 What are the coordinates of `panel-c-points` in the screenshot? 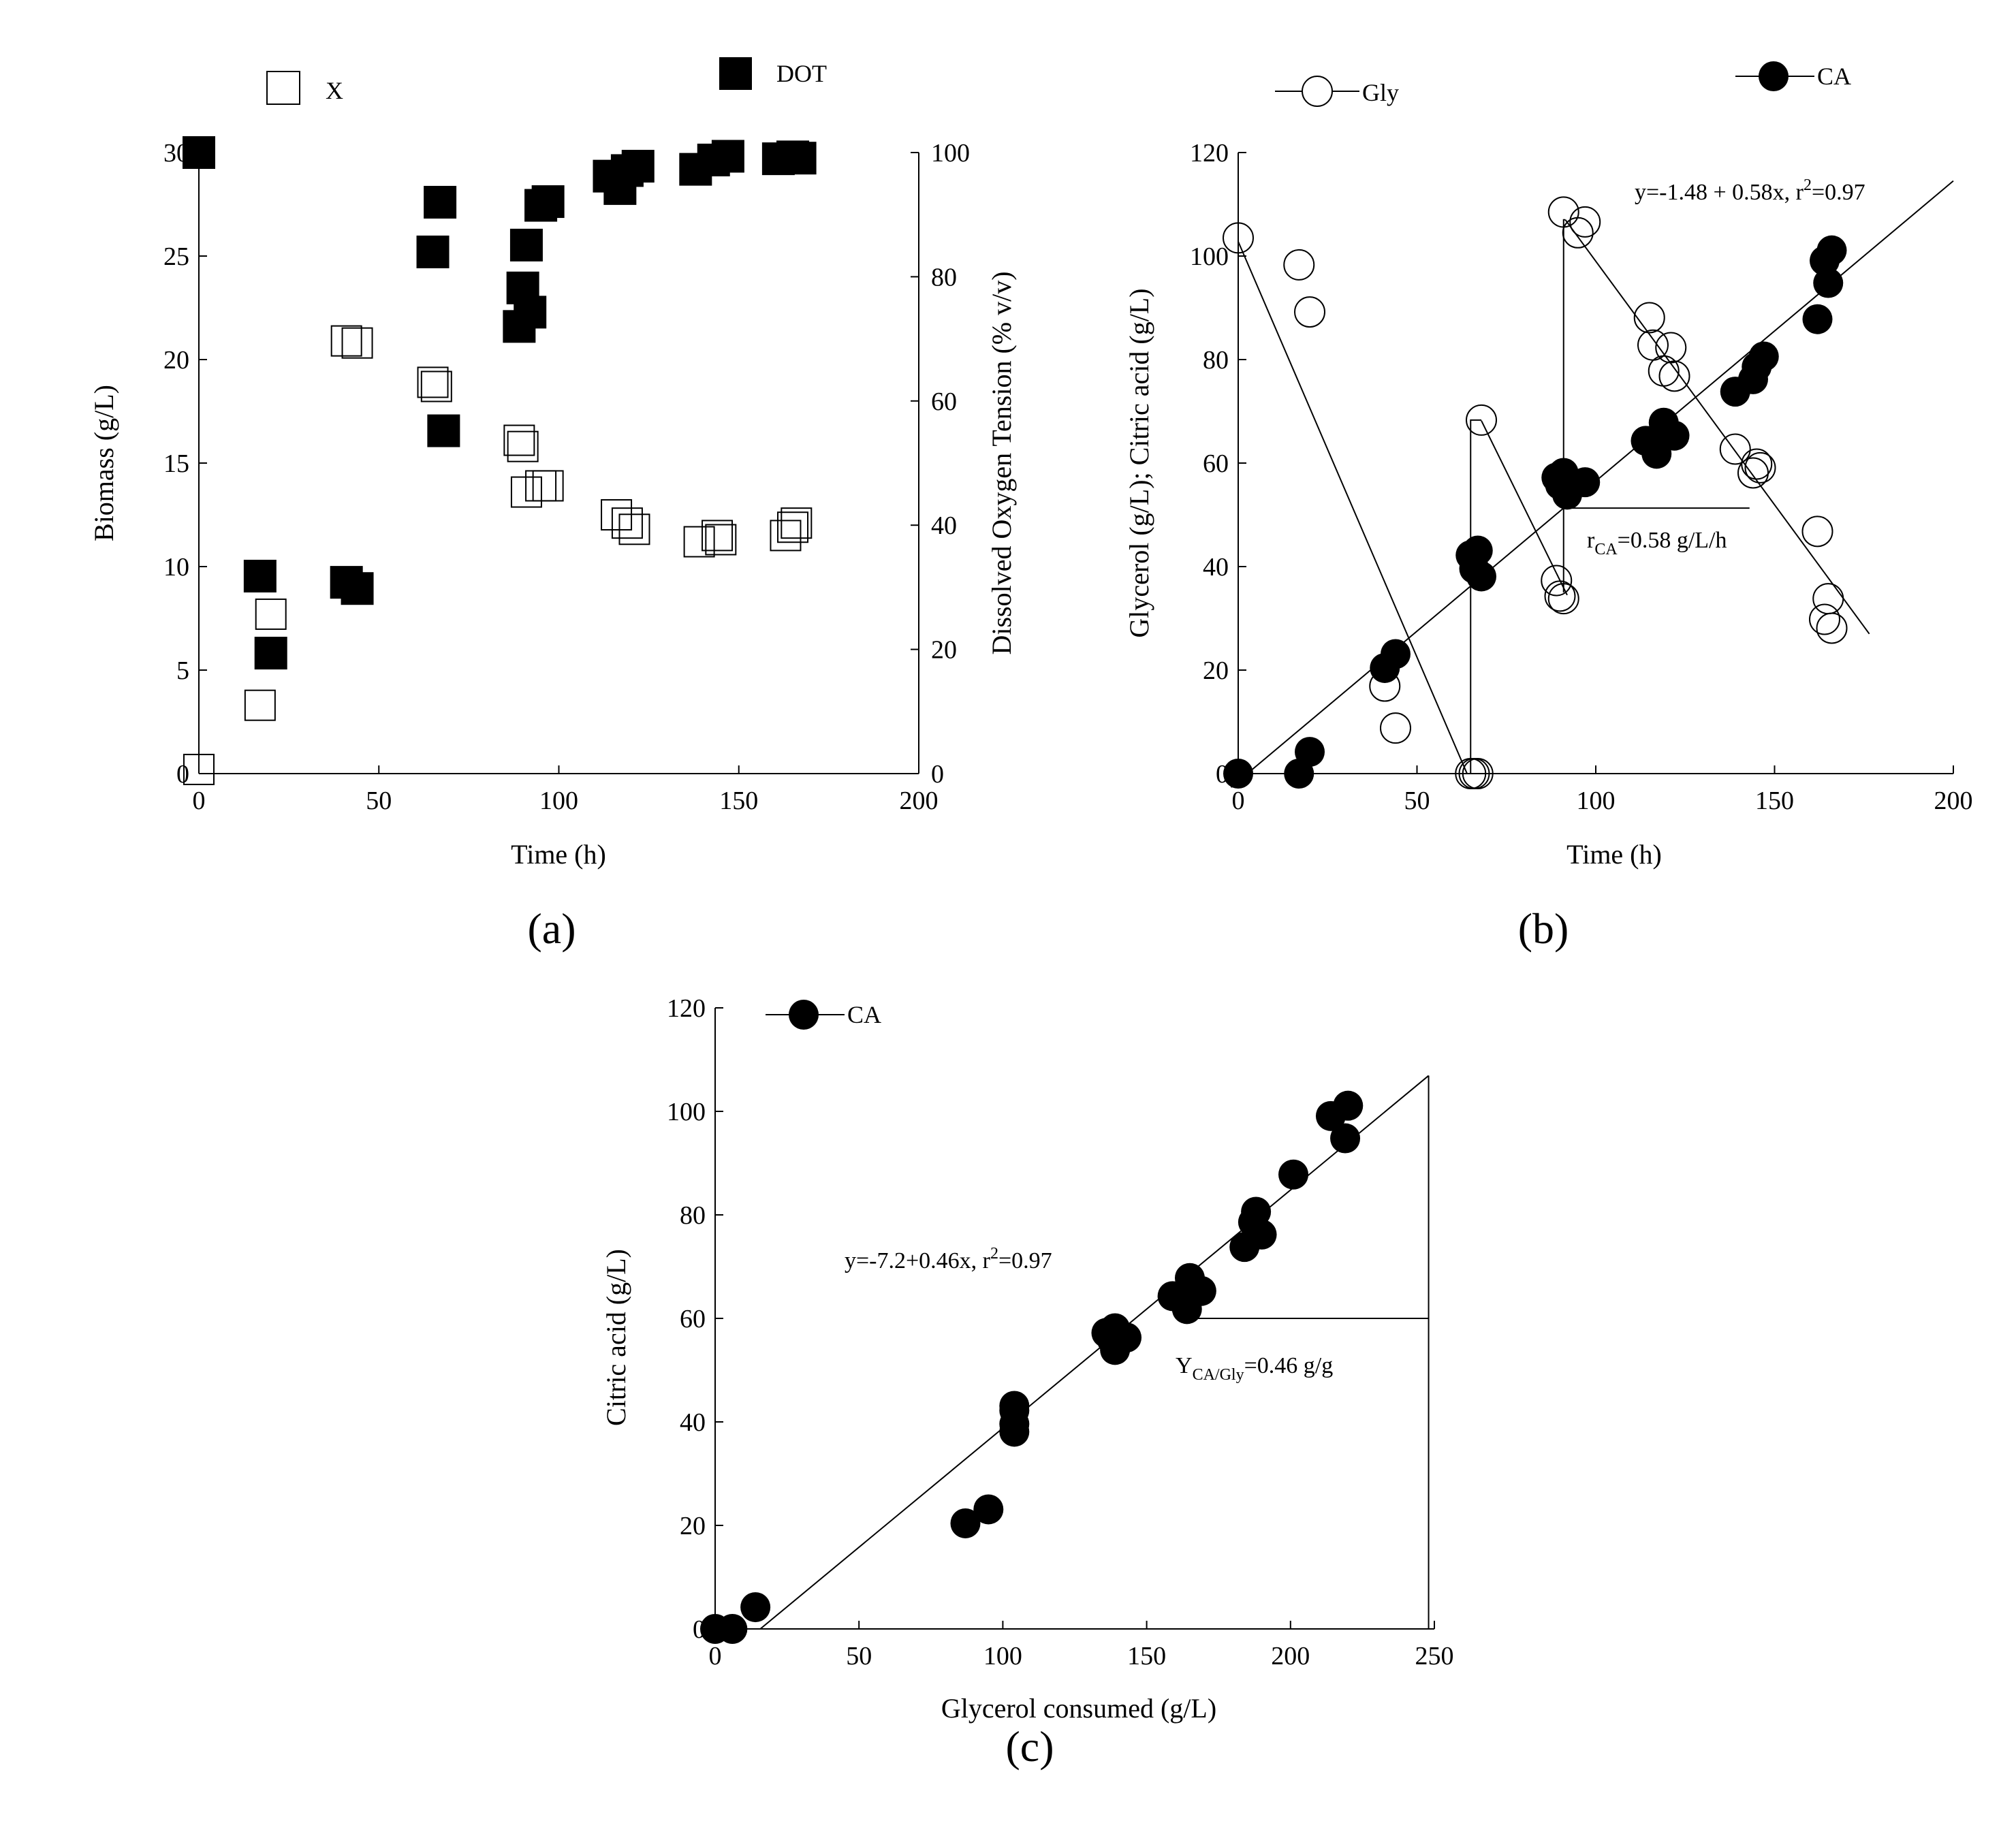 It's located at (1032, 1367).